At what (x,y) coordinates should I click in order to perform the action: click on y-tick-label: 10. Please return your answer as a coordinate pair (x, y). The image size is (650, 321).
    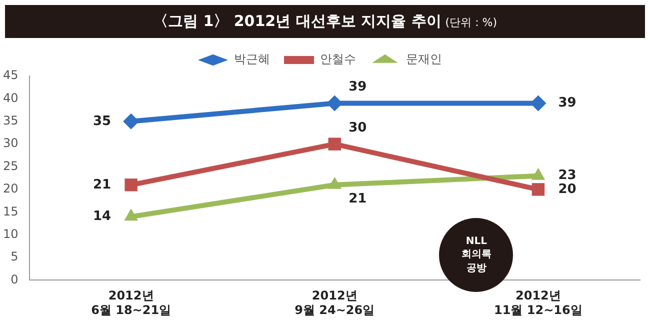
    Looking at the image, I should click on (10, 233).